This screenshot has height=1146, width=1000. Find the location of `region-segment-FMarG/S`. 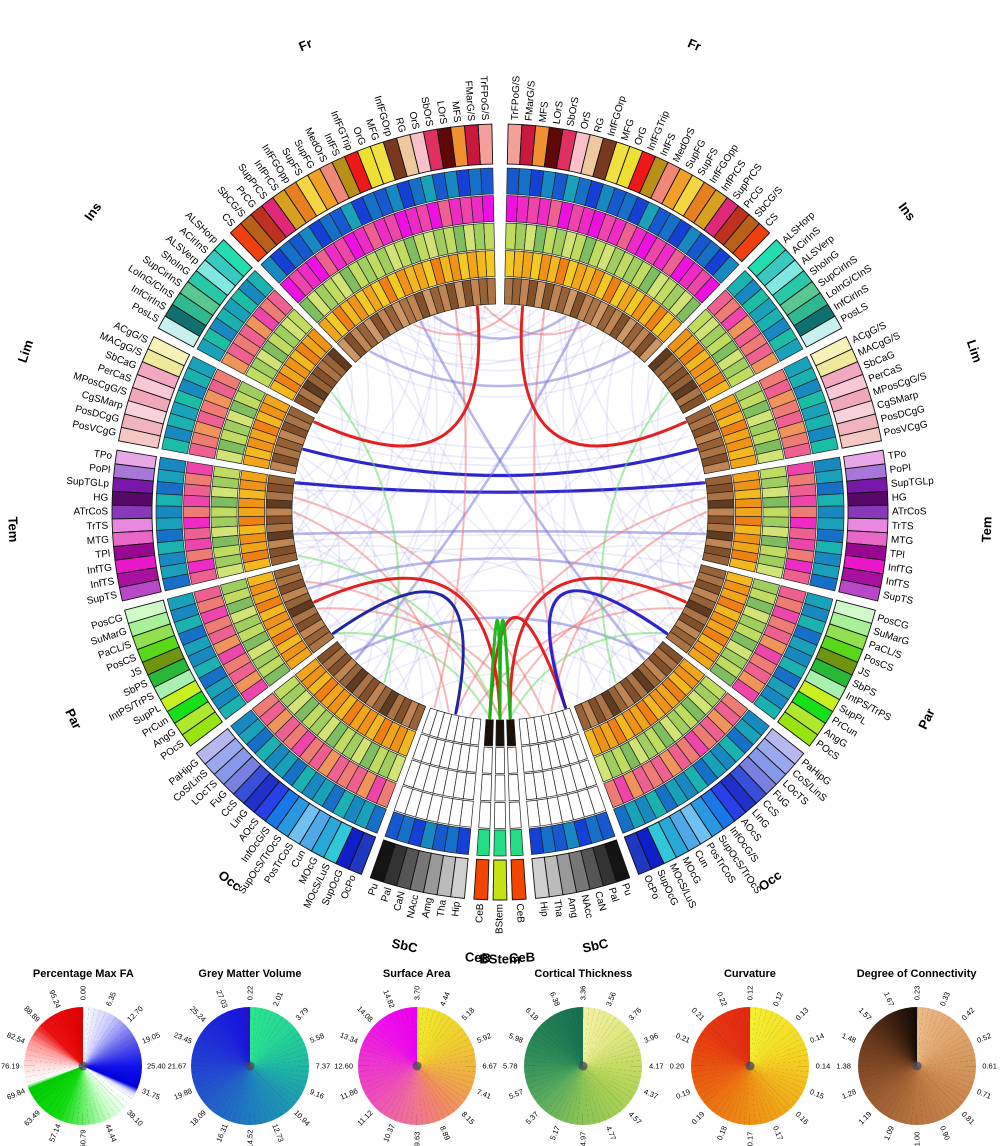

region-segment-FMarG/S is located at coordinates (472, 145).